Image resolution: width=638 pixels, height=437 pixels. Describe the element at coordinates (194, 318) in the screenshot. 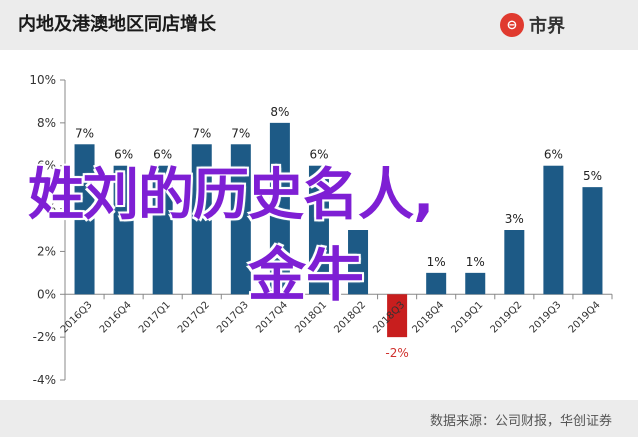

I see `x-tick-label: 2017Q2` at that location.